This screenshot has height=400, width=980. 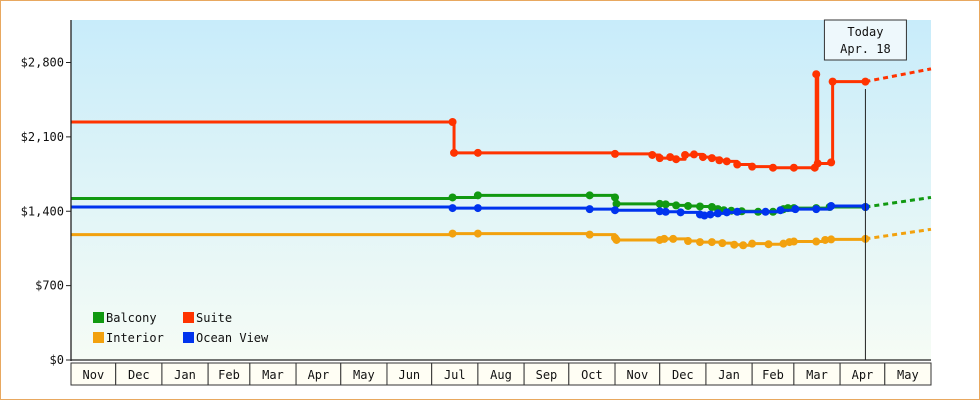 What do you see at coordinates (46, 193) in the screenshot?
I see `y-axis: $0 $700 $1,400 $2,100 $2,800` at bounding box center [46, 193].